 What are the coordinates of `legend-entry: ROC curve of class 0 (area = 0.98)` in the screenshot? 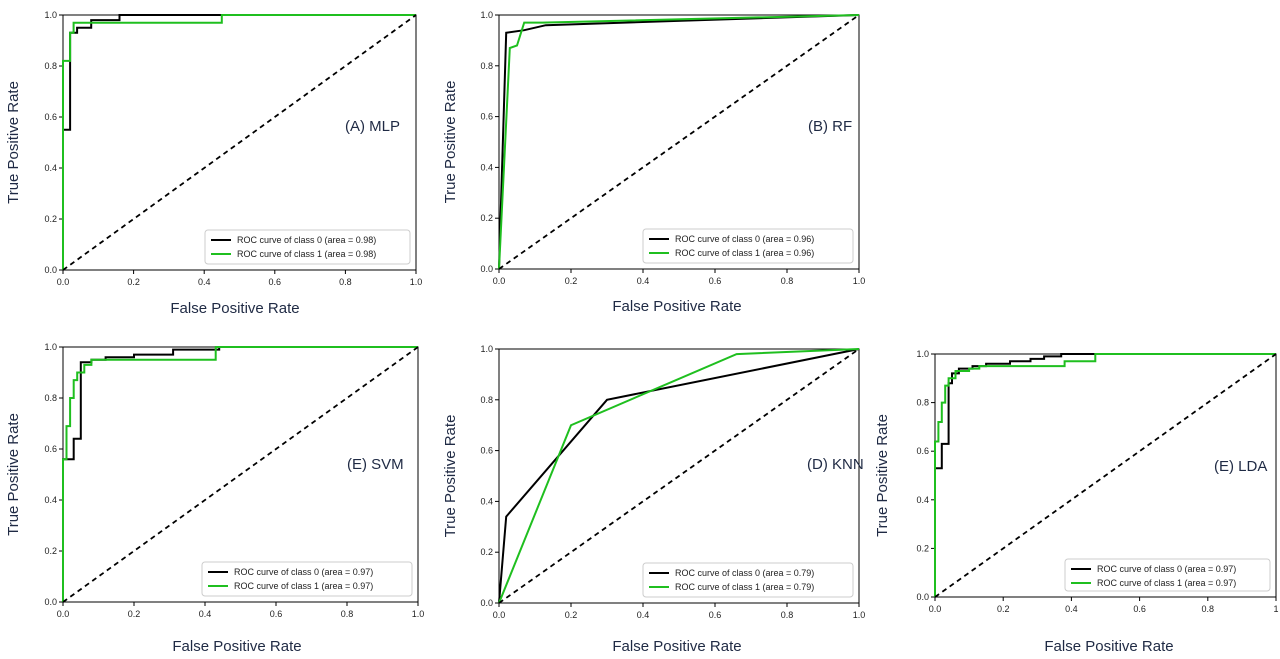 It's located at (306, 240).